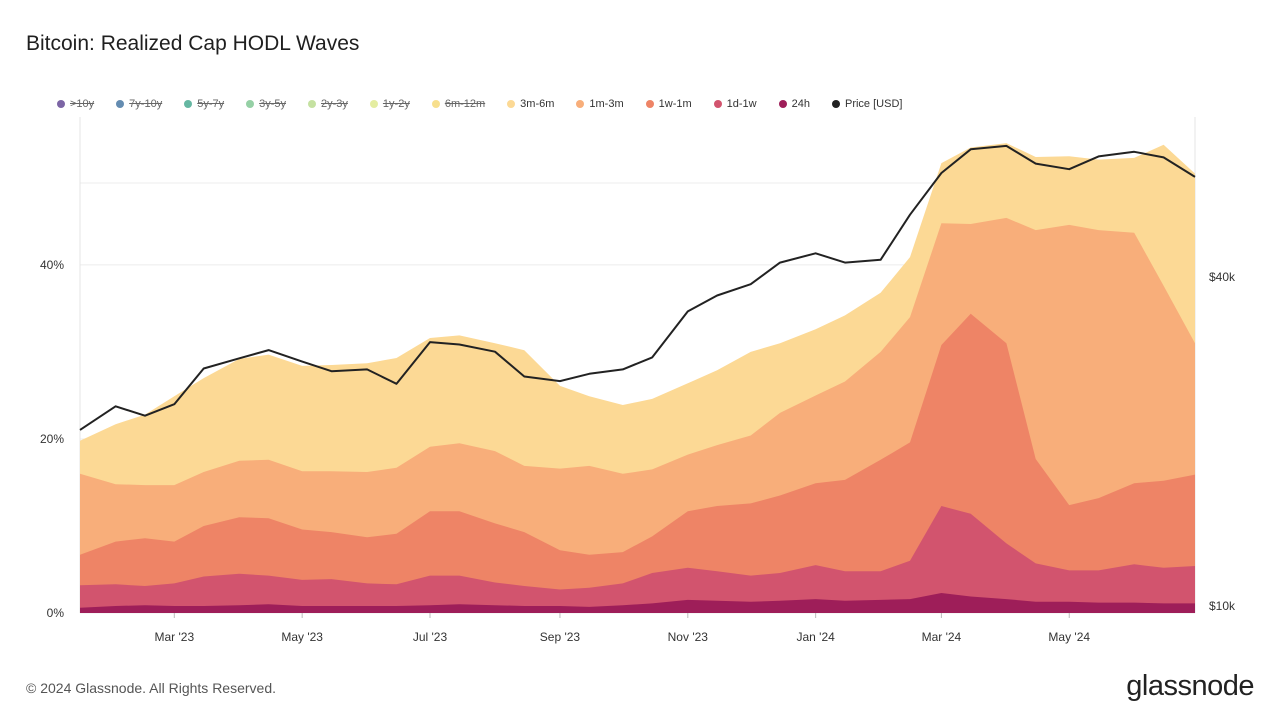 This screenshot has width=1280, height=720. Describe the element at coordinates (741, 104) in the screenshot. I see `legend-label: 1d-1w` at that location.